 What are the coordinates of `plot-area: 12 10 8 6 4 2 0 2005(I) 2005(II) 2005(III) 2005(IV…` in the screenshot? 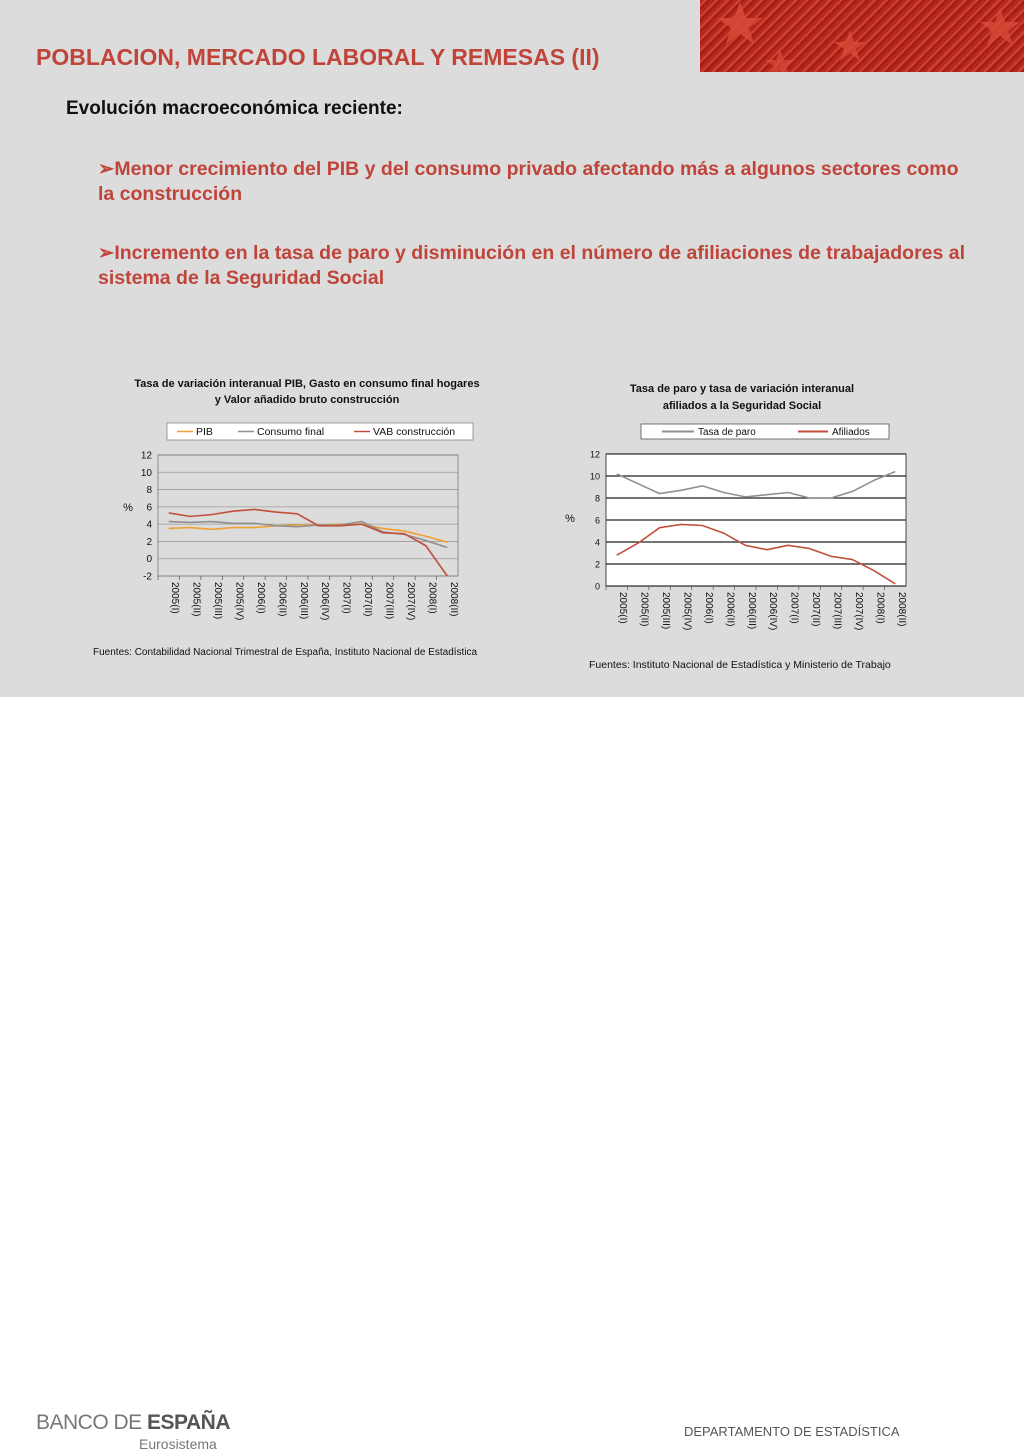 It's located at (748, 540).